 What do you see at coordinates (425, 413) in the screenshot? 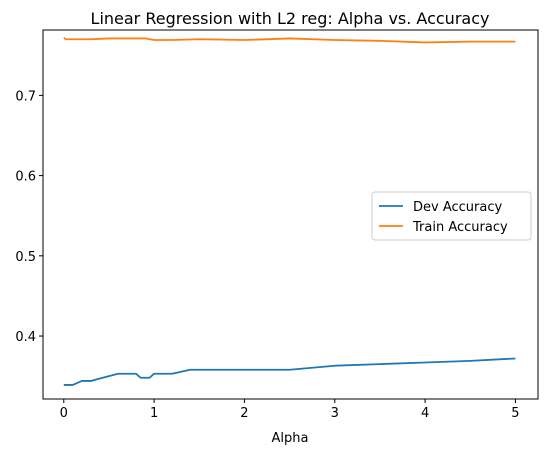
I see `x-tick-label: 4` at bounding box center [425, 413].